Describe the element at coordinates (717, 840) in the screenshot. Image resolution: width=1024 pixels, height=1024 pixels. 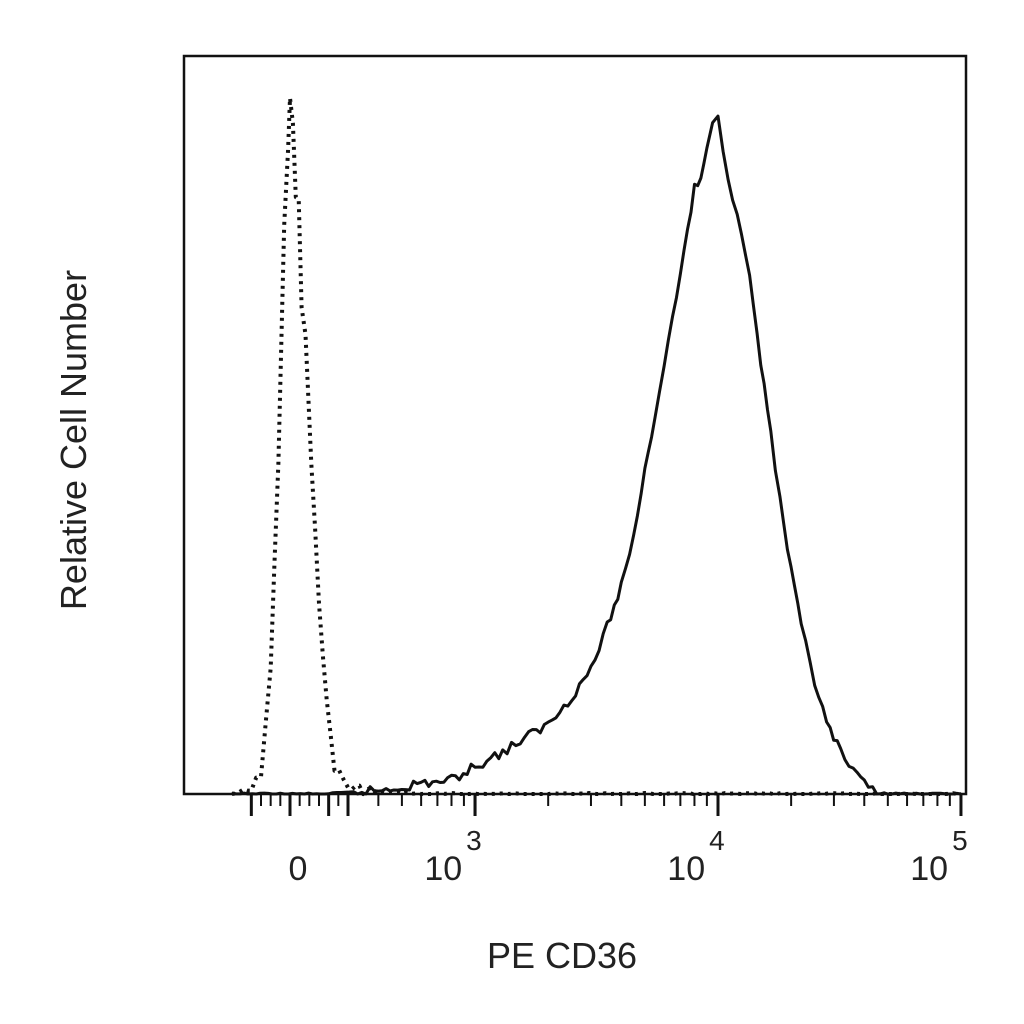
I see `x-tick-exponent: 4` at that location.